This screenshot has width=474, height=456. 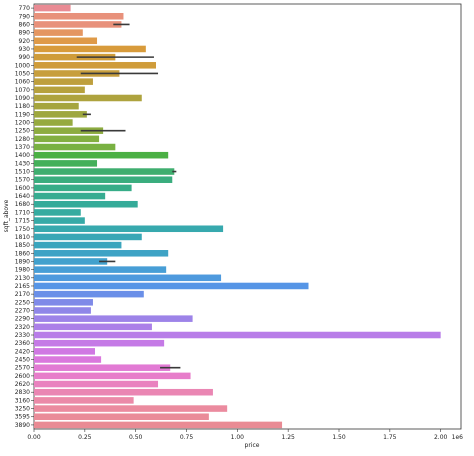 I want to click on y-tick-label: 2360, so click(x=22, y=343).